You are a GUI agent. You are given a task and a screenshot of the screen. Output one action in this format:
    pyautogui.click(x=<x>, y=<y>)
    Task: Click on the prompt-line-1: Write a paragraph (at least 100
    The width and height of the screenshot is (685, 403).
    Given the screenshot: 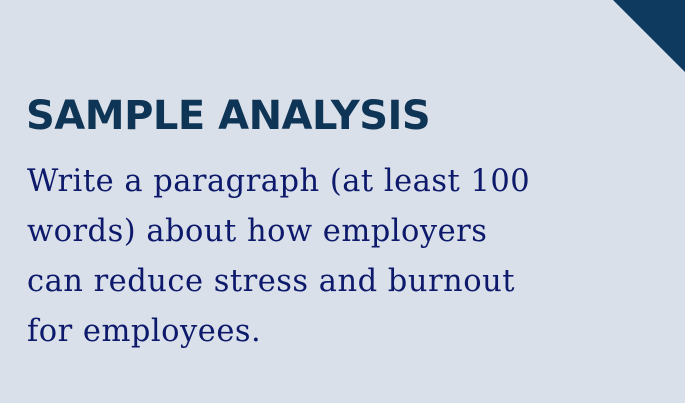 What is the action you would take?
    pyautogui.click(x=279, y=181)
    